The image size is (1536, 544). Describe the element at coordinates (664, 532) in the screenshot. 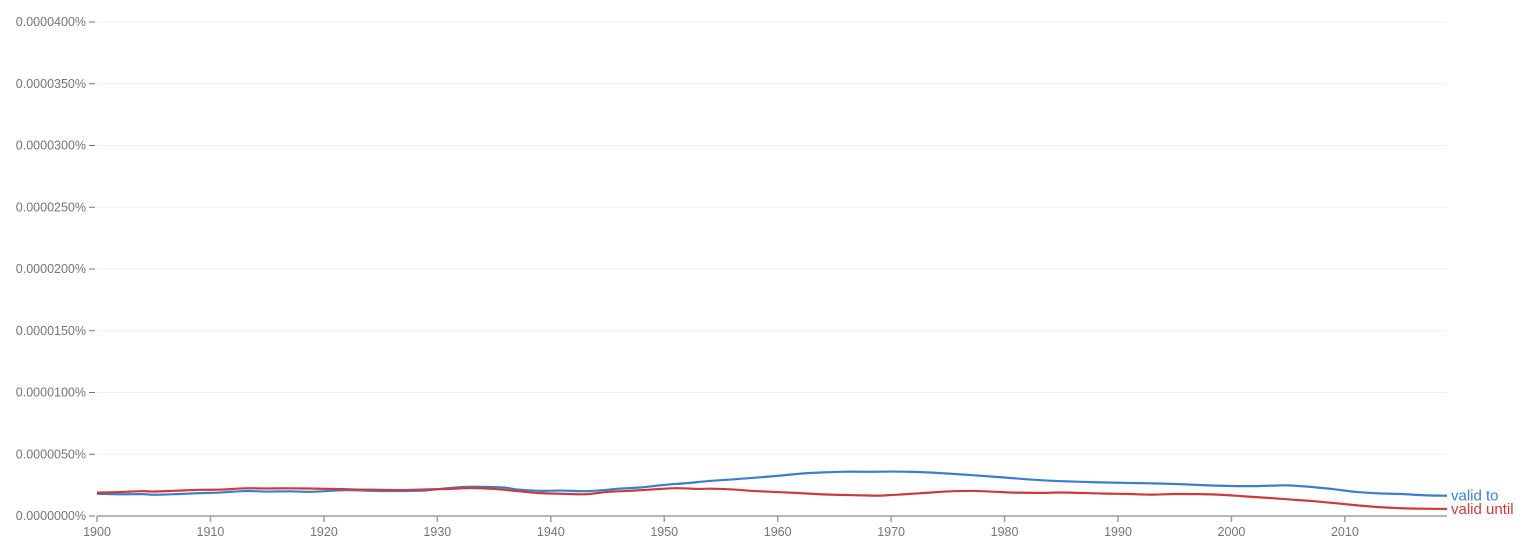

I see `x-tick-label: 1950` at that location.